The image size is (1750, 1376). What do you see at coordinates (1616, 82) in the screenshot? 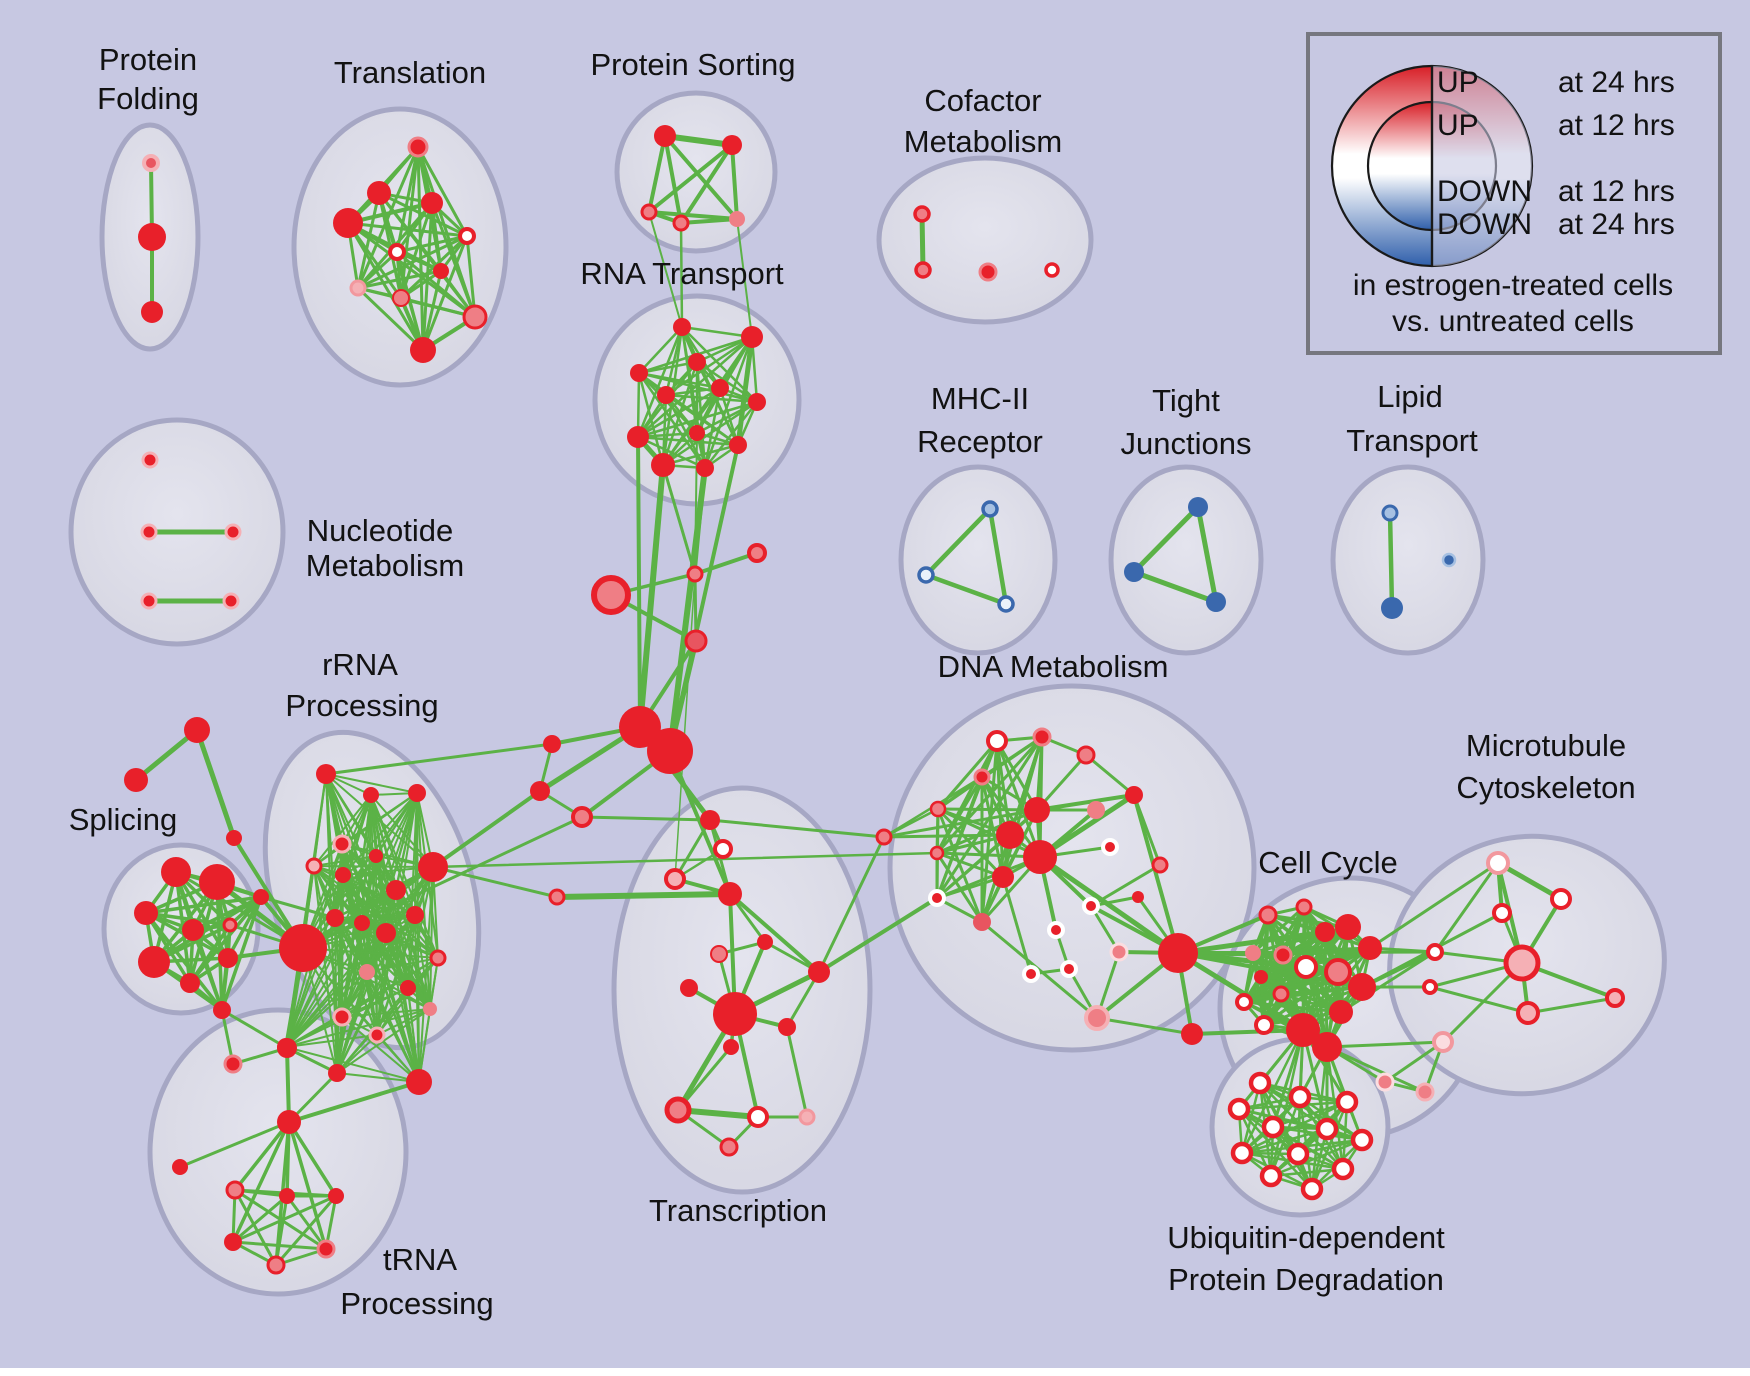
I see `legend-time-label: at 24 hrs` at bounding box center [1616, 82].